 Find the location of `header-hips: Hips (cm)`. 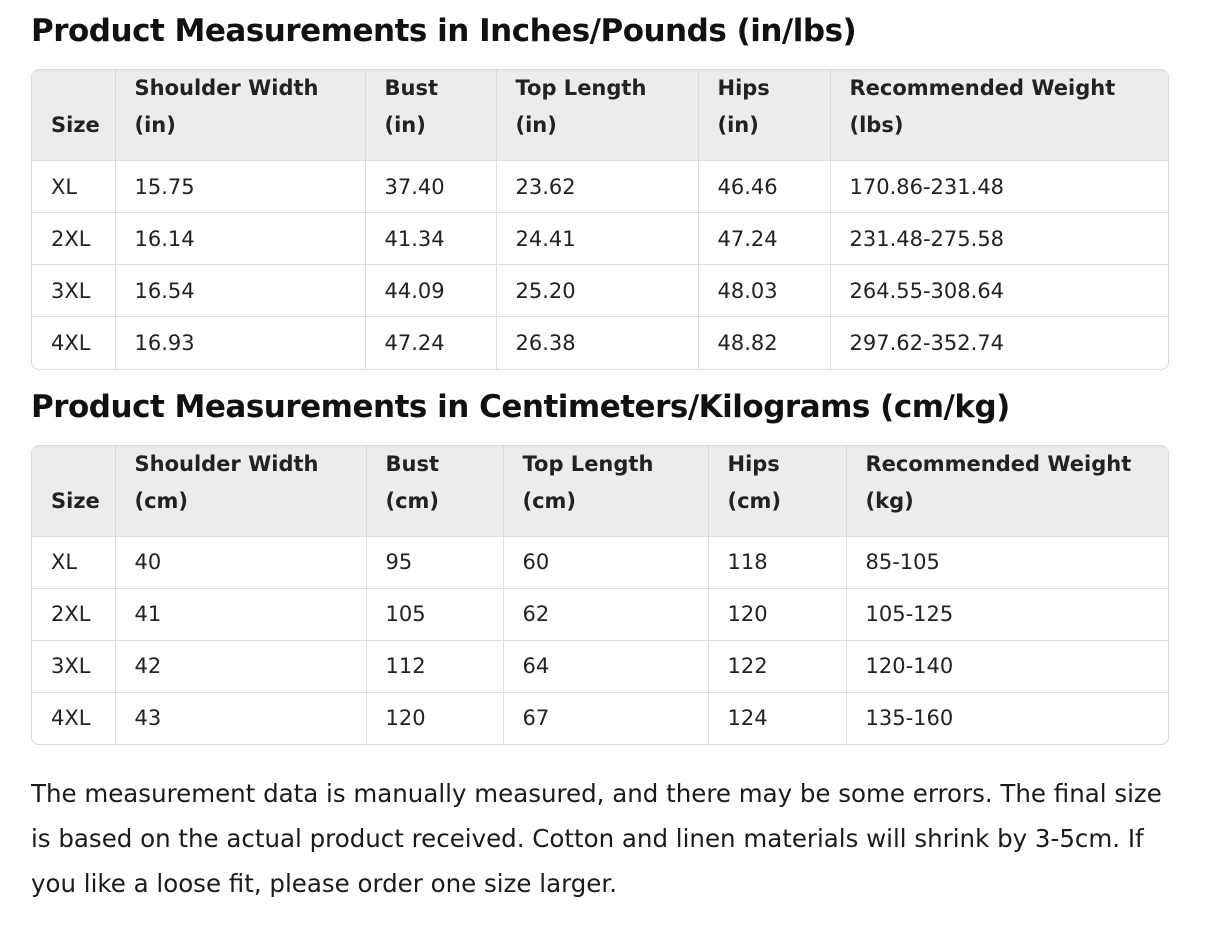

header-hips: Hips (cm) is located at coordinates (776, 490).